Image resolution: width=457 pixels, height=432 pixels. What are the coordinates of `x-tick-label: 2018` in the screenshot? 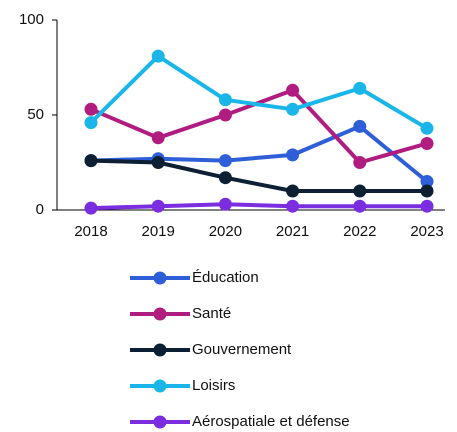 It's located at (90, 231).